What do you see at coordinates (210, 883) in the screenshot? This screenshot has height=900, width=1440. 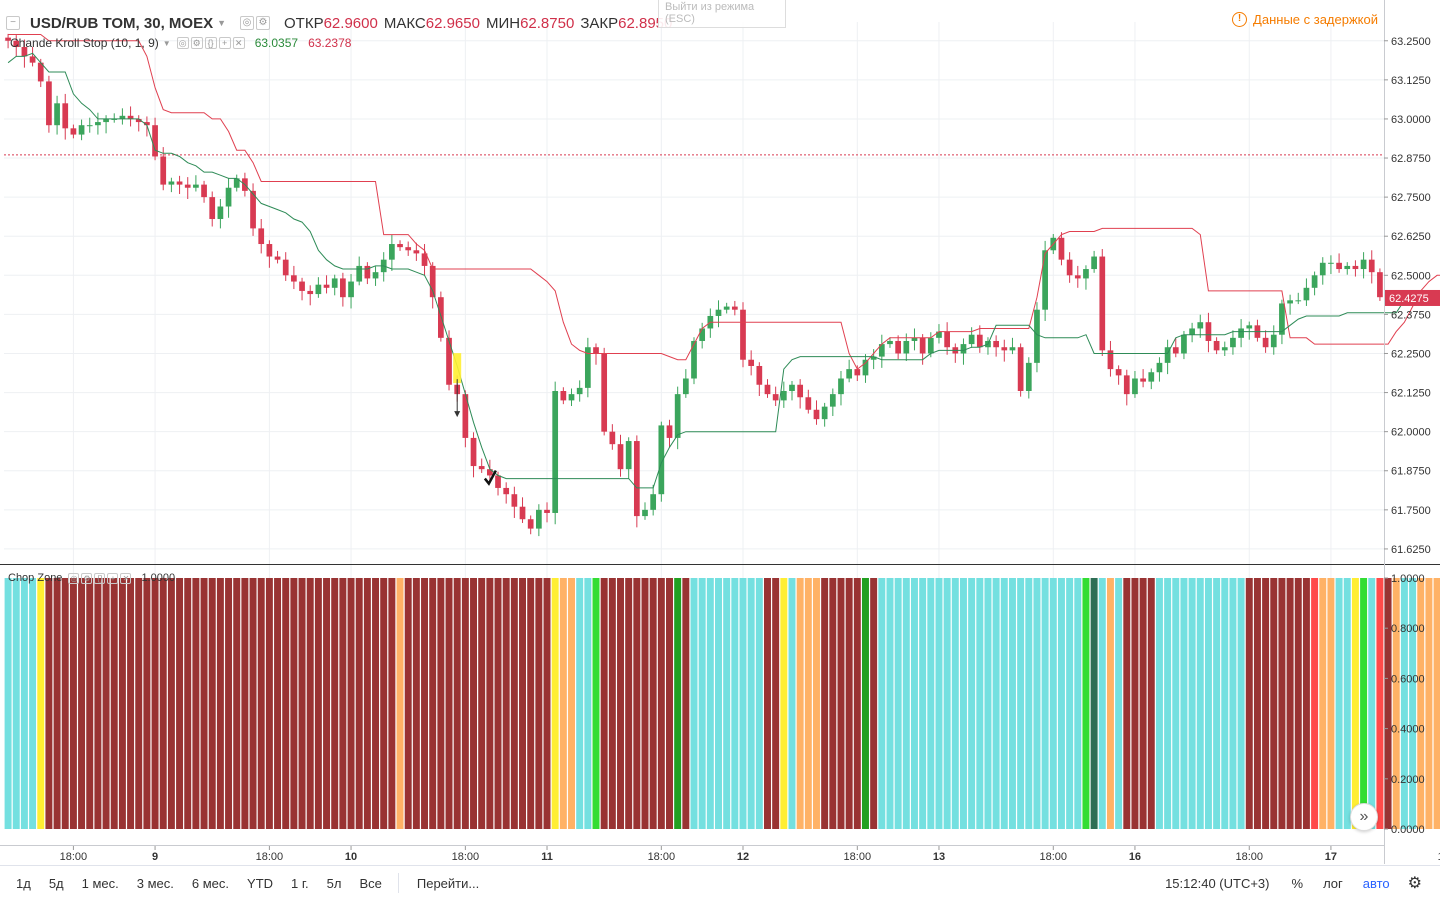 I see `timeframe-6m: 6 мес.` at bounding box center [210, 883].